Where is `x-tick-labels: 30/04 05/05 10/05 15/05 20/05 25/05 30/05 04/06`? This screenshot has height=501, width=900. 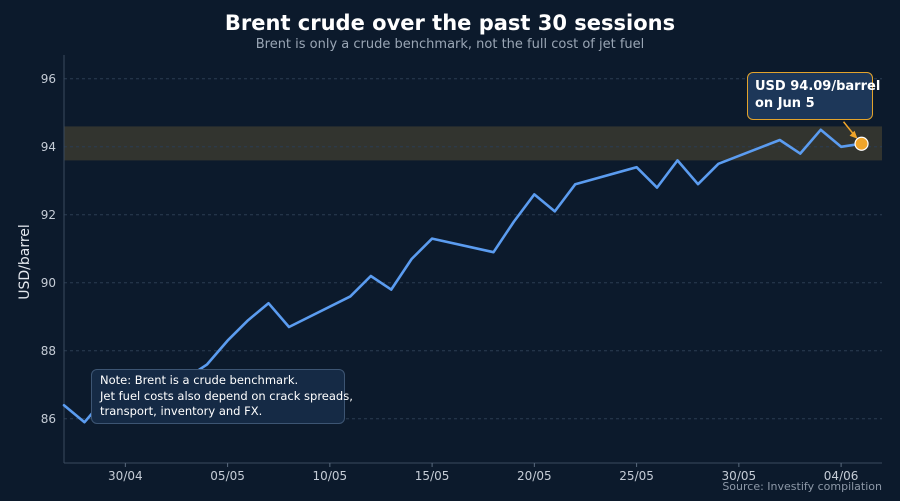
x-tick-labels: 30/04 05/05 10/05 15/05 20/05 25/05 30/05 04/06 is located at coordinates (483, 476).